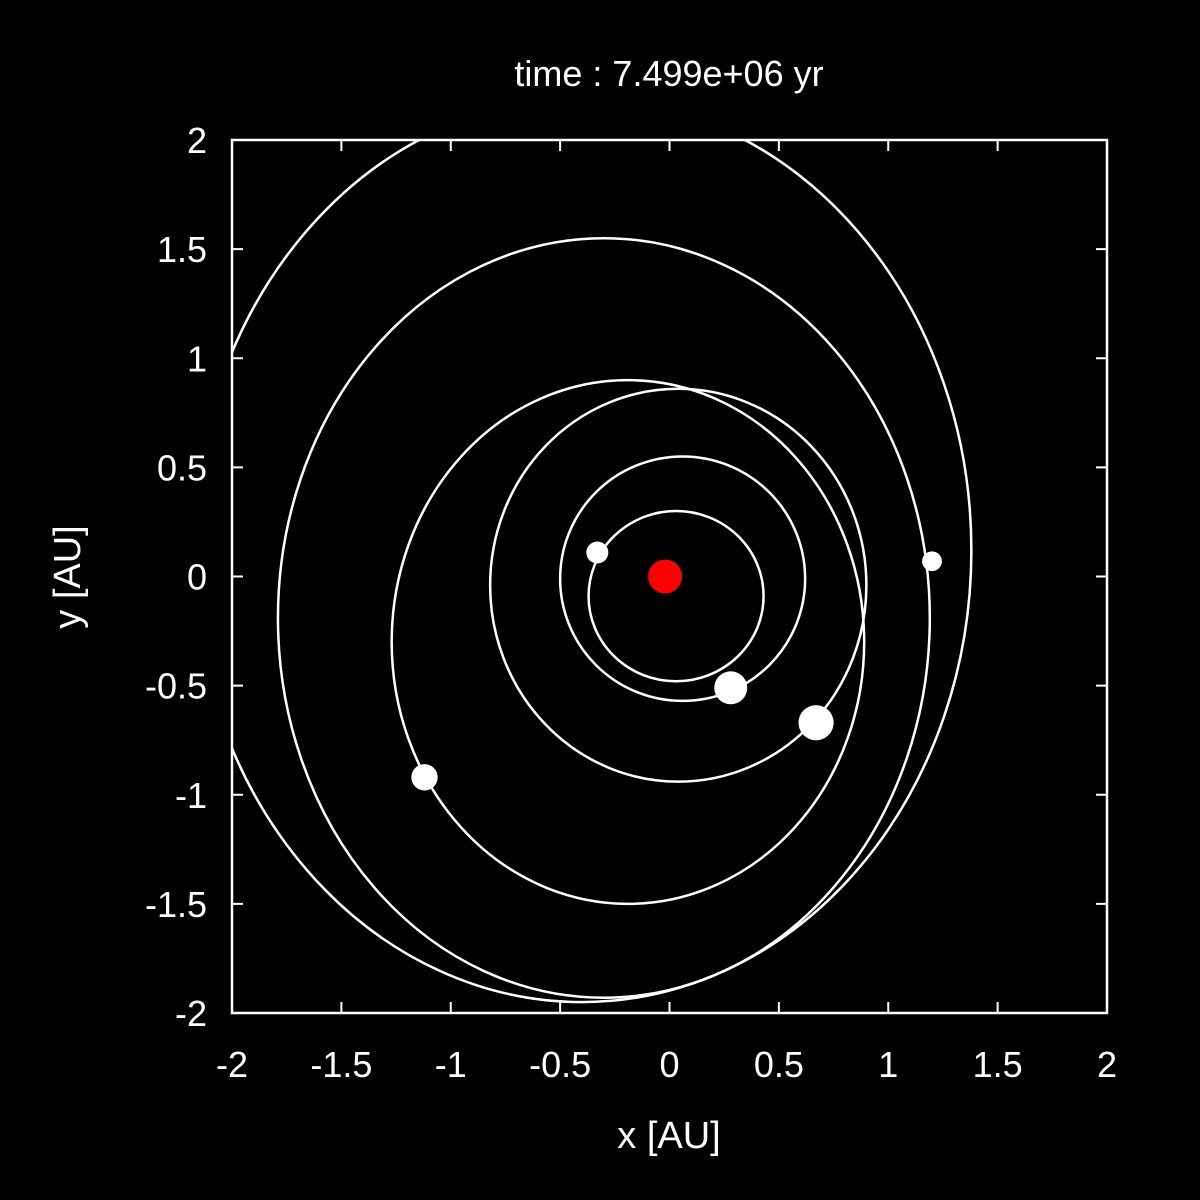  I want to click on x-tick-label-6: 1, so click(888, 1064).